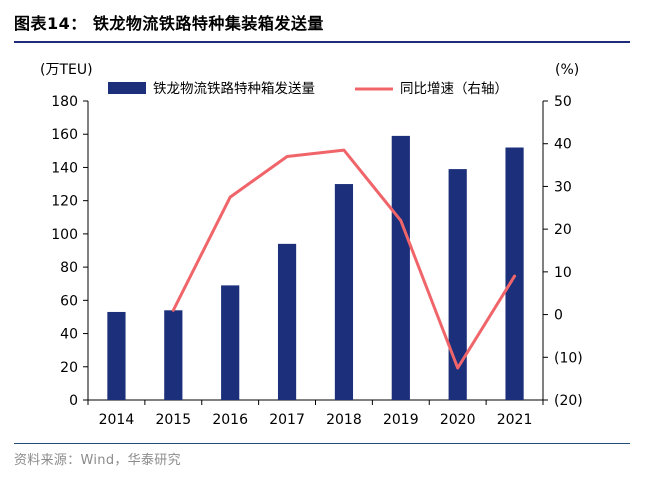 The height and width of the screenshot is (480, 647). What do you see at coordinates (454, 89) in the screenshot?
I see `legend-line-label: 同比增速（右轴）` at bounding box center [454, 89].